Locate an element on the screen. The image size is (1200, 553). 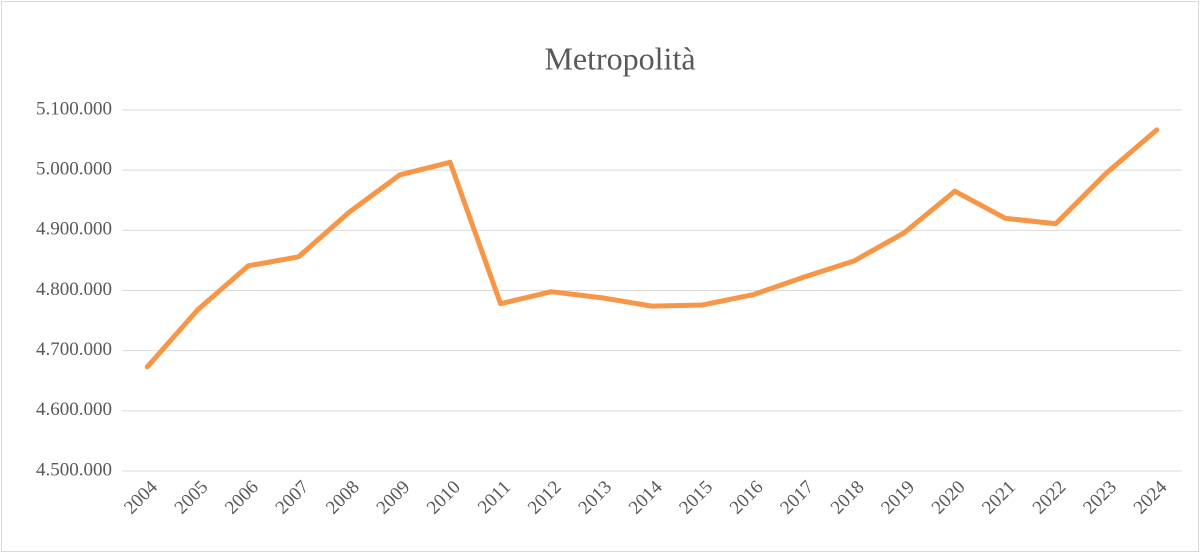
y-tick-label: 5.000.000 is located at coordinates (74, 169).